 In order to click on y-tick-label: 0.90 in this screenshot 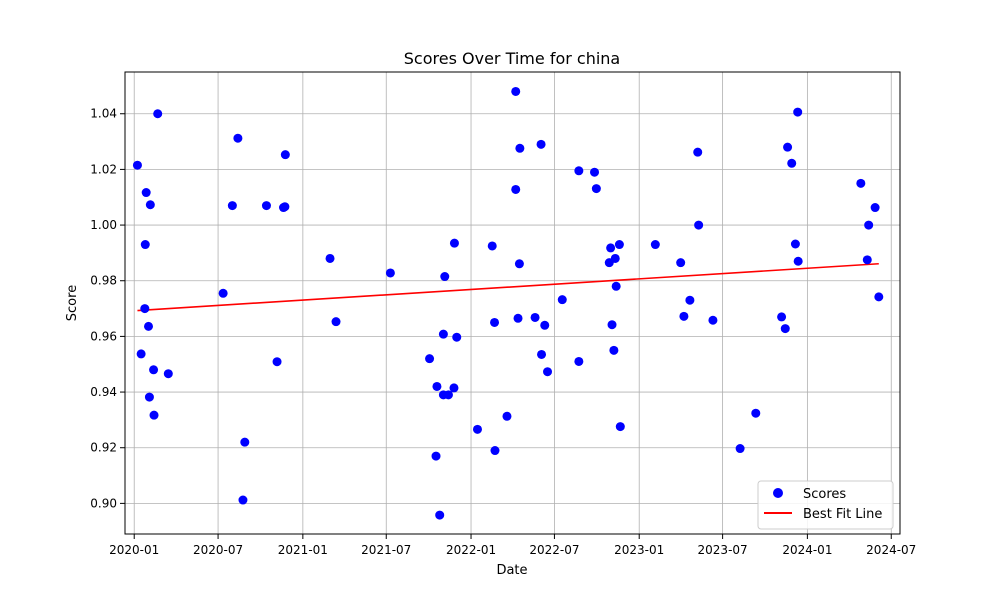, I will do `click(103, 503)`.